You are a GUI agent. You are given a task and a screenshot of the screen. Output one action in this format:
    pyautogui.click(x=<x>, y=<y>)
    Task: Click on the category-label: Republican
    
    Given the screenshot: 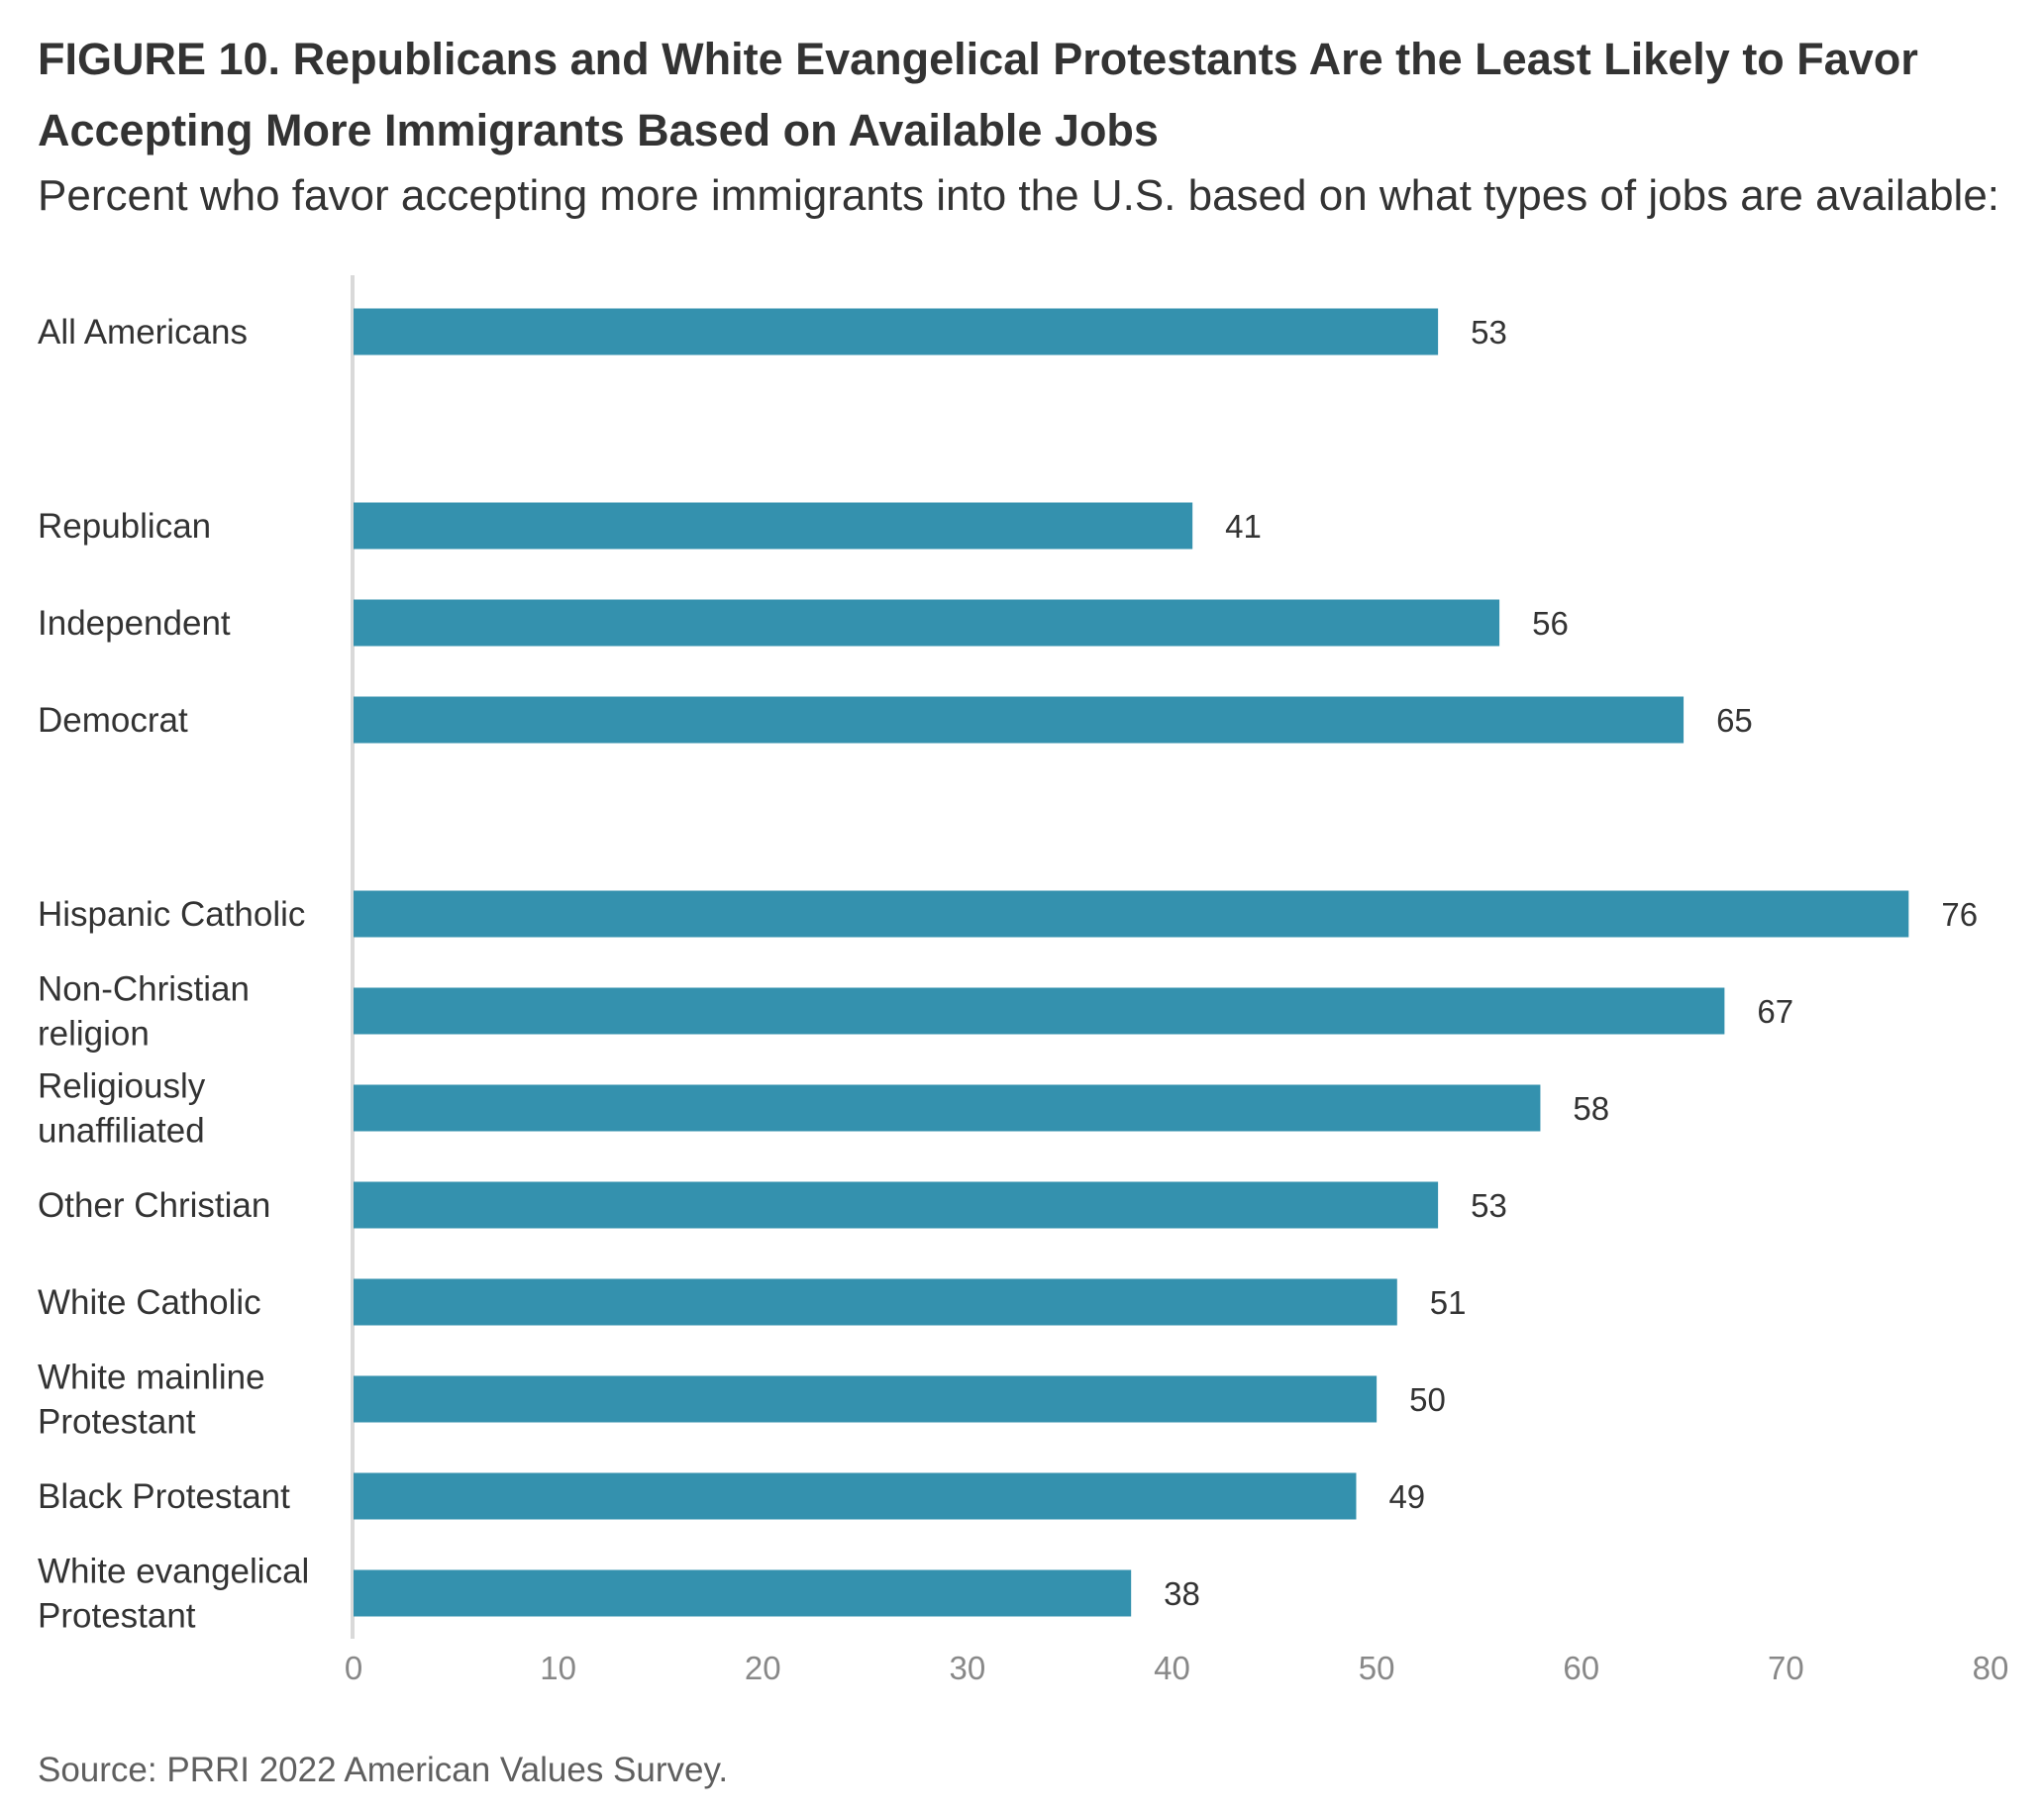 What is the action you would take?
    pyautogui.click(x=124, y=526)
    